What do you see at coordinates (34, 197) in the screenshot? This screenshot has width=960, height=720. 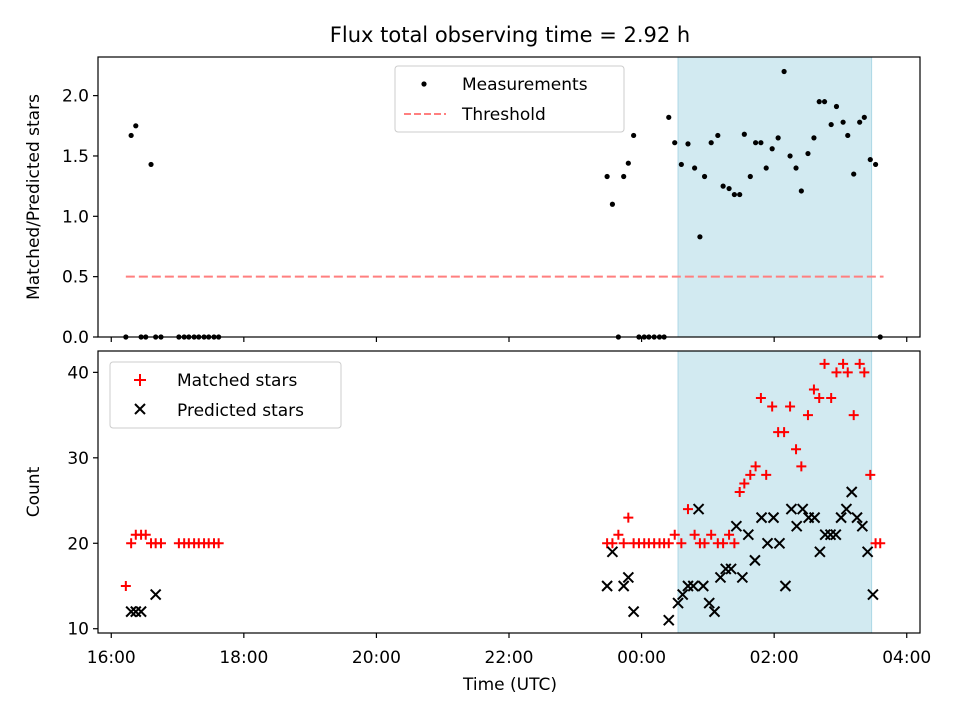 I see `y-axis-label: Matched/Predicted stars` at bounding box center [34, 197].